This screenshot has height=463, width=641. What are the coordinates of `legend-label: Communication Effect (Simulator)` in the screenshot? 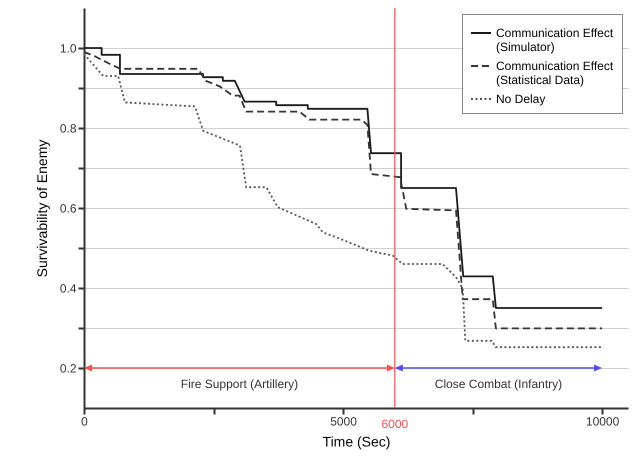 It's located at (555, 40).